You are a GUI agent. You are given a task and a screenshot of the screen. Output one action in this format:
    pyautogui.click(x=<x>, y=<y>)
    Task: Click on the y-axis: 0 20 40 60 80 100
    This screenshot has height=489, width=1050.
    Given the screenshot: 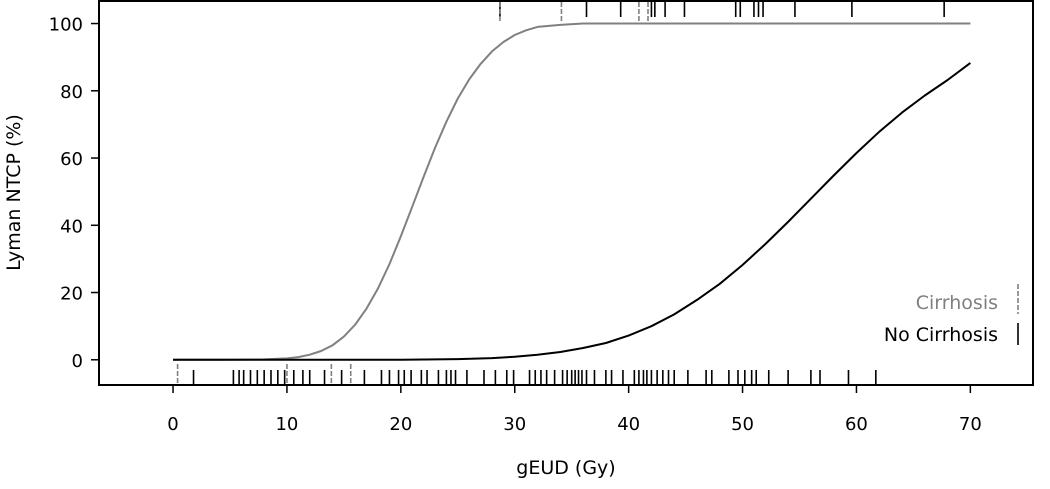 What is the action you would take?
    pyautogui.click(x=74, y=193)
    